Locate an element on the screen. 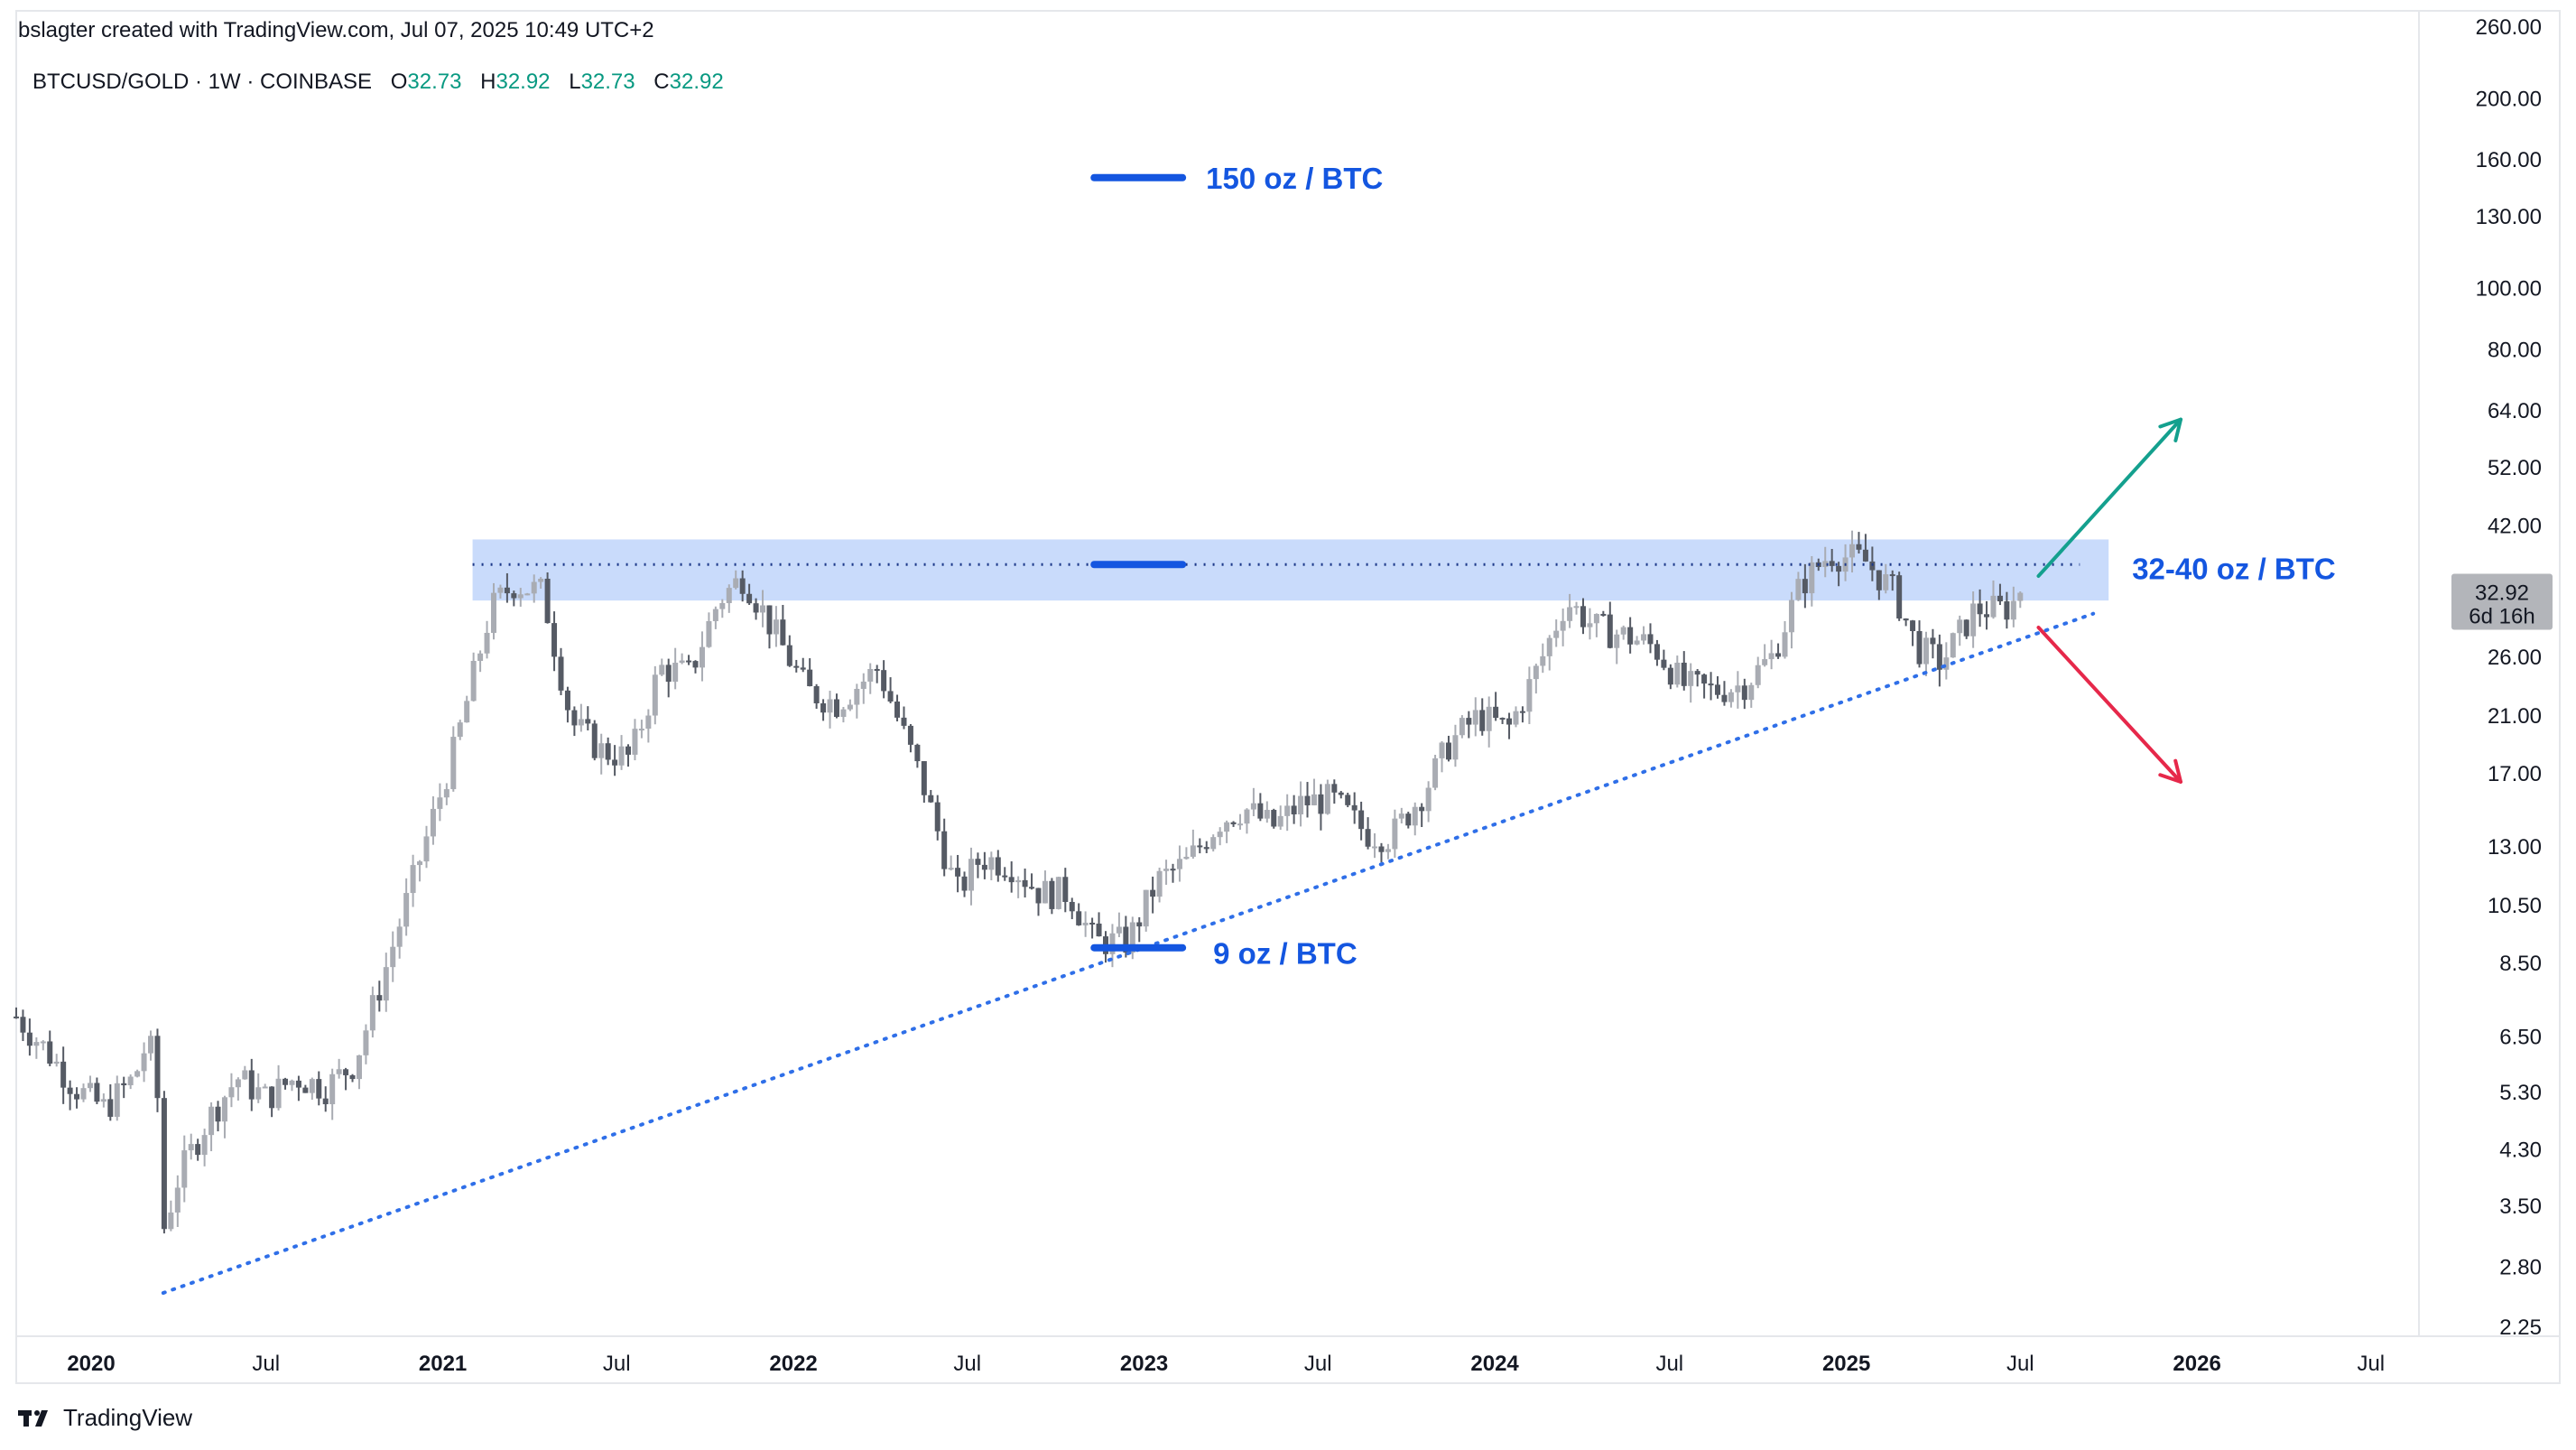  price-tick-label: 8.50 is located at coordinates (2520, 964).